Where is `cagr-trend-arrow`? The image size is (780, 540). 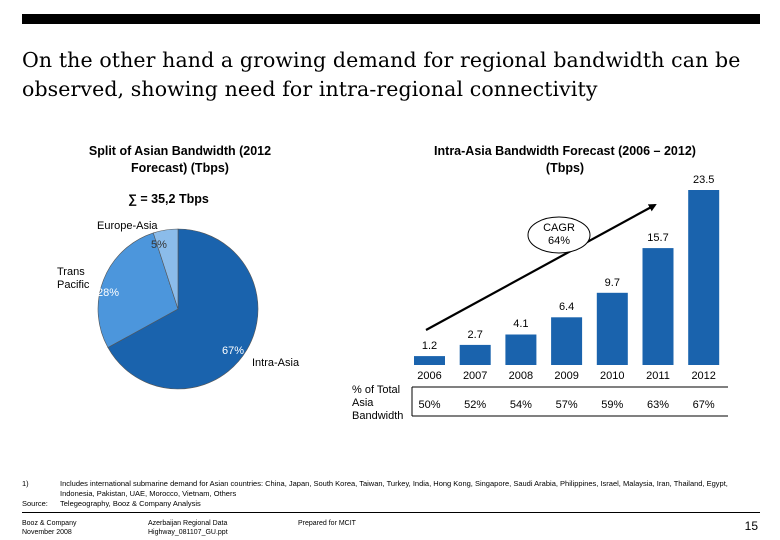
cagr-trend-arrow is located at coordinates (541, 267).